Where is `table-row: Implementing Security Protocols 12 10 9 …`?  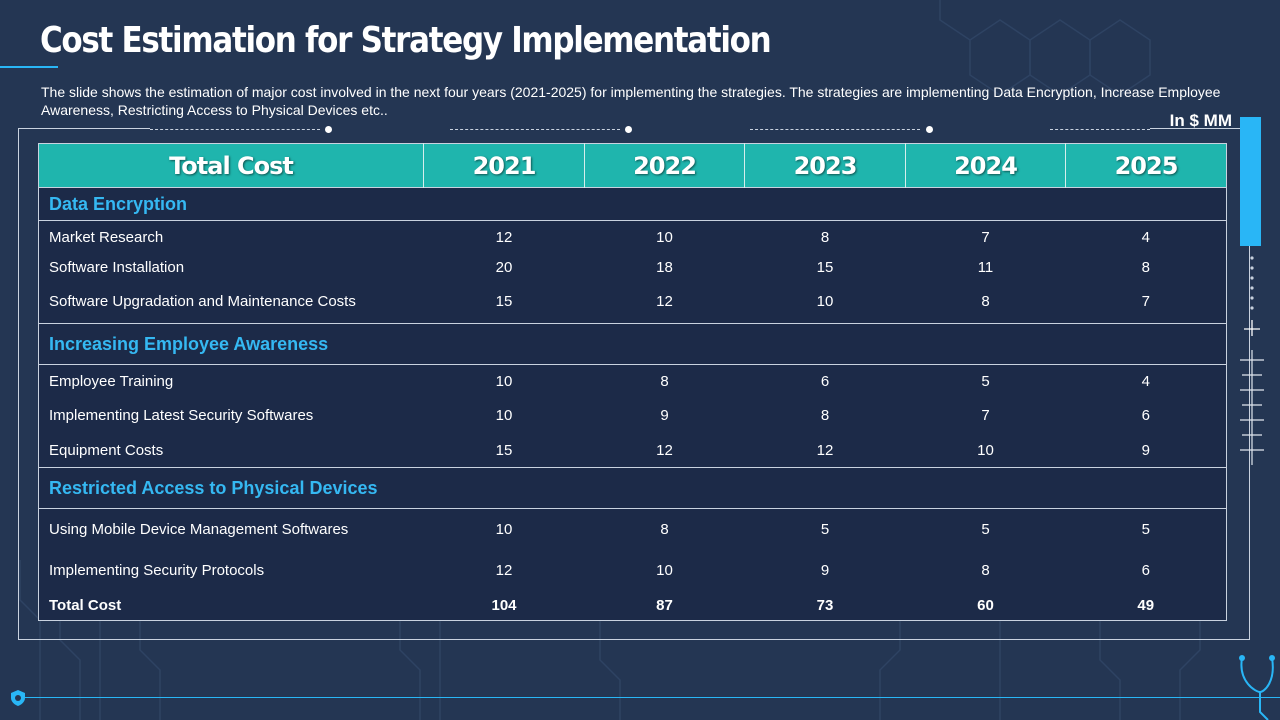
table-row: Implementing Security Protocols 12 10 9 … is located at coordinates (633, 570).